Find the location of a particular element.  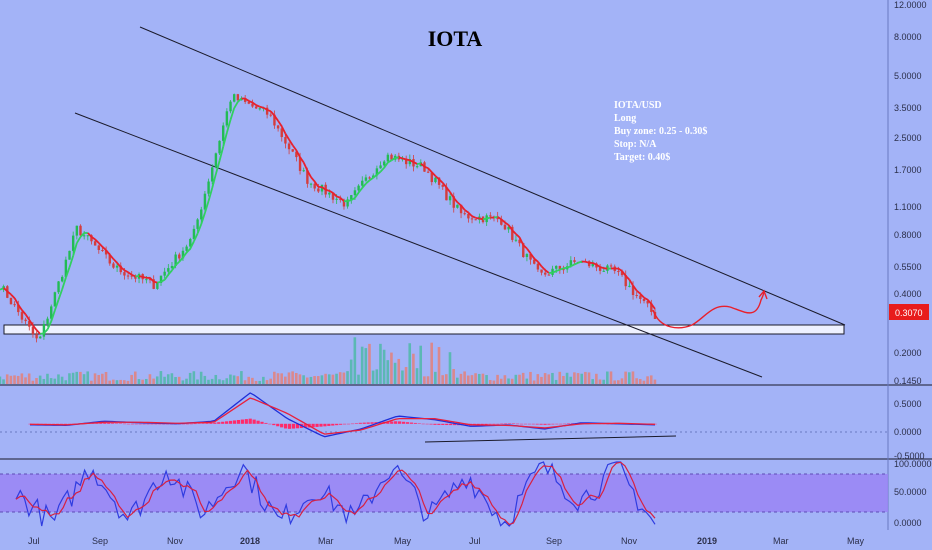

price-tag-value: 0.3070 is located at coordinates (909, 313).